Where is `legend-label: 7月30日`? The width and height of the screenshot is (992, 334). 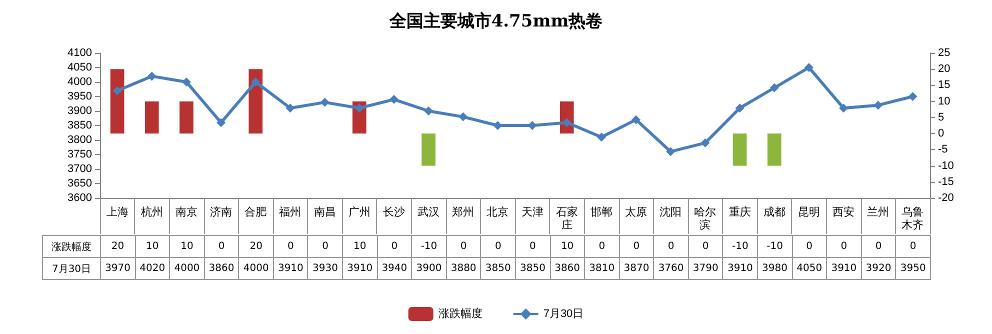
legend-label: 7月30日 is located at coordinates (563, 314).